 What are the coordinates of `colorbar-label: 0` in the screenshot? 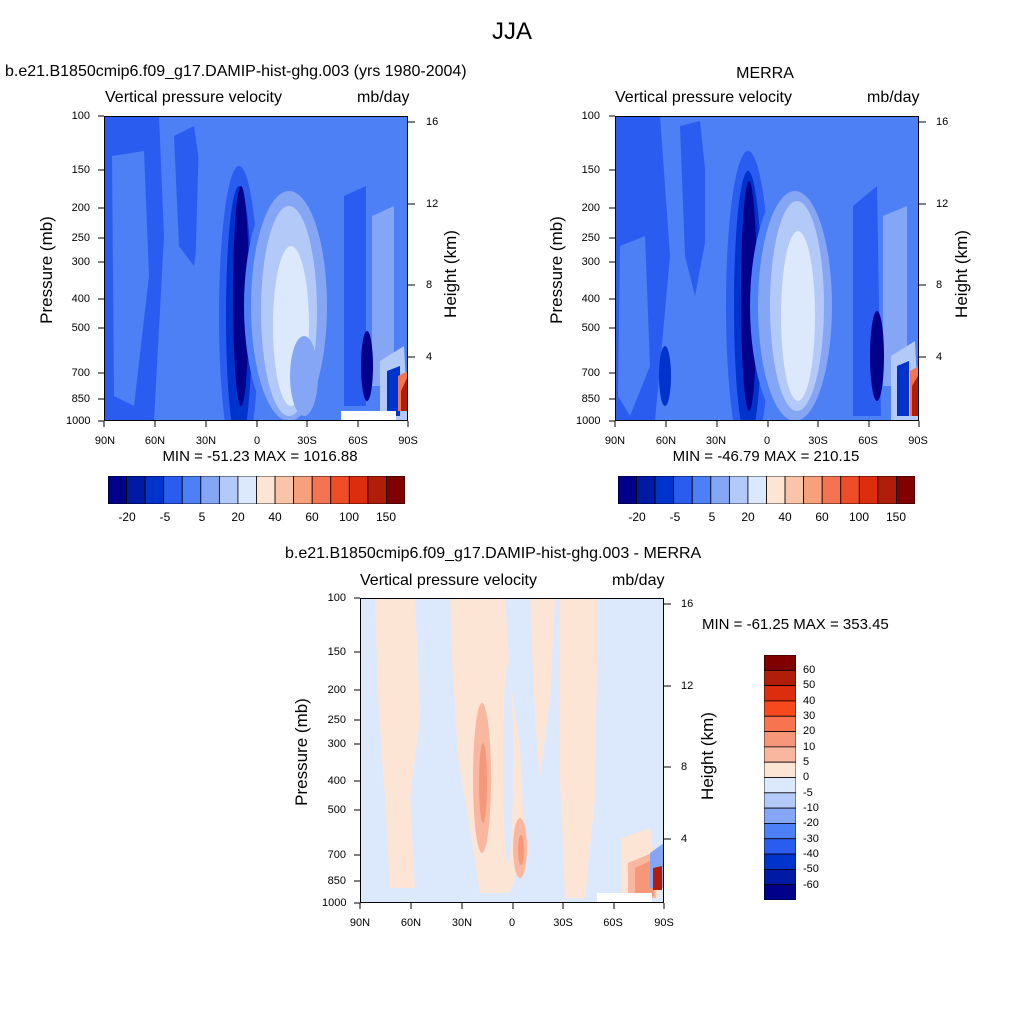 It's located at (806, 777).